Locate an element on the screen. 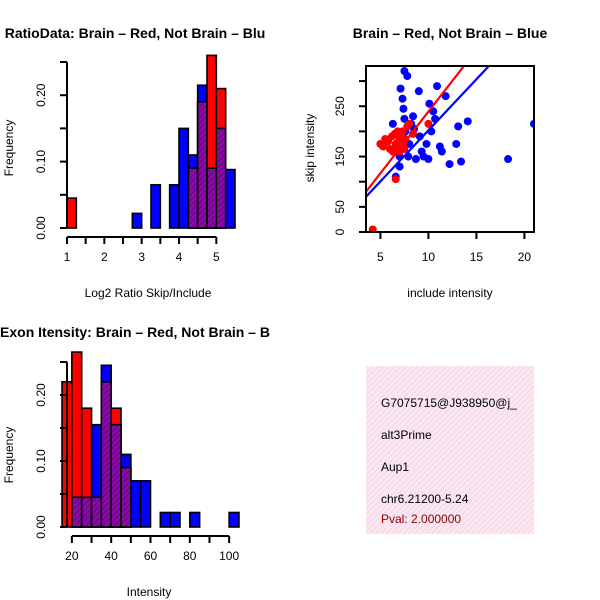  ratio-y-tick-label: 0.20 is located at coordinates (41, 95).